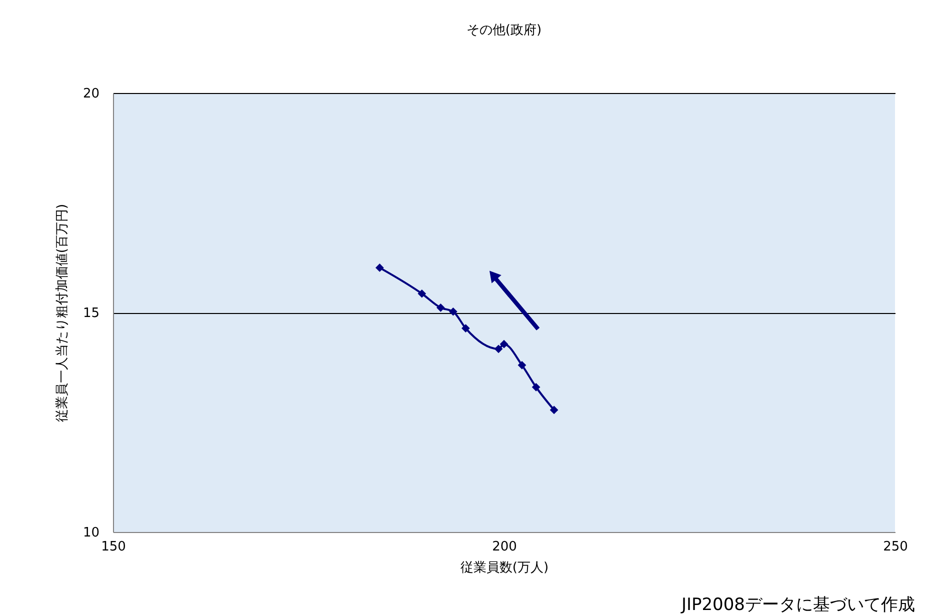 The image size is (925, 616). I want to click on y-tick-label: 15, so click(91, 313).